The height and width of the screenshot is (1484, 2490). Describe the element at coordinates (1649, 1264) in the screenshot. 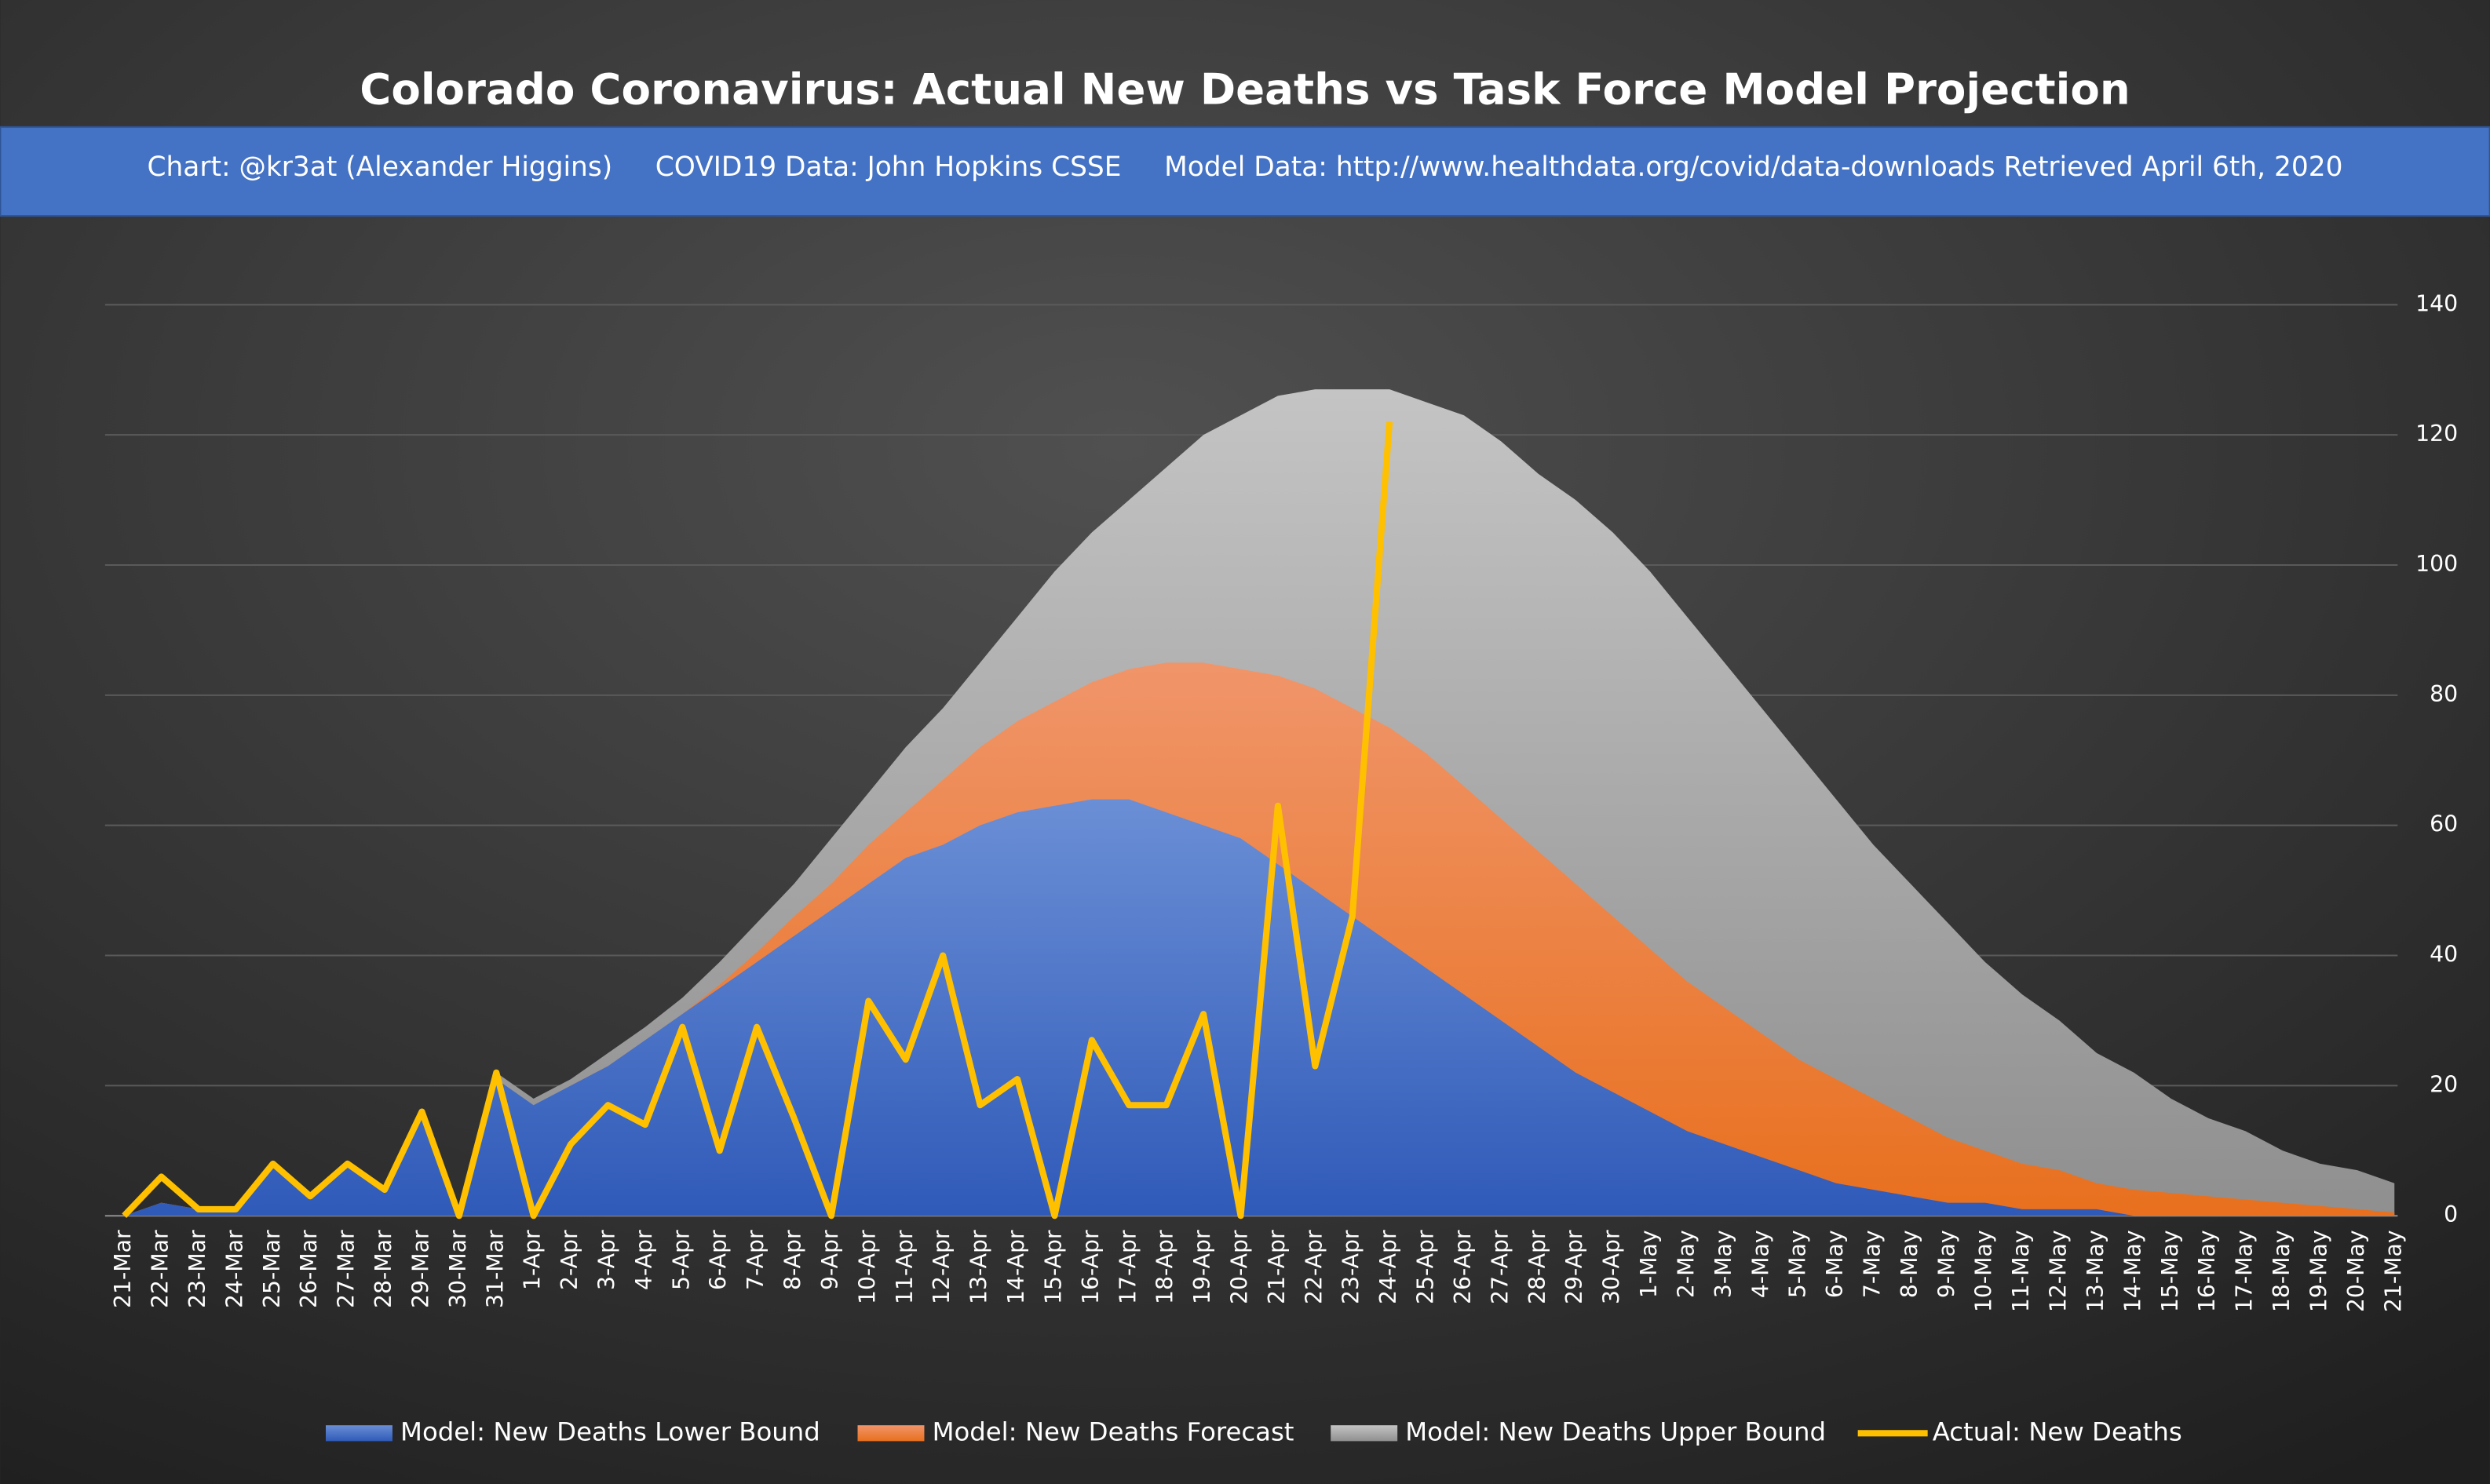

I see `x-tick-label: 1-May` at that location.